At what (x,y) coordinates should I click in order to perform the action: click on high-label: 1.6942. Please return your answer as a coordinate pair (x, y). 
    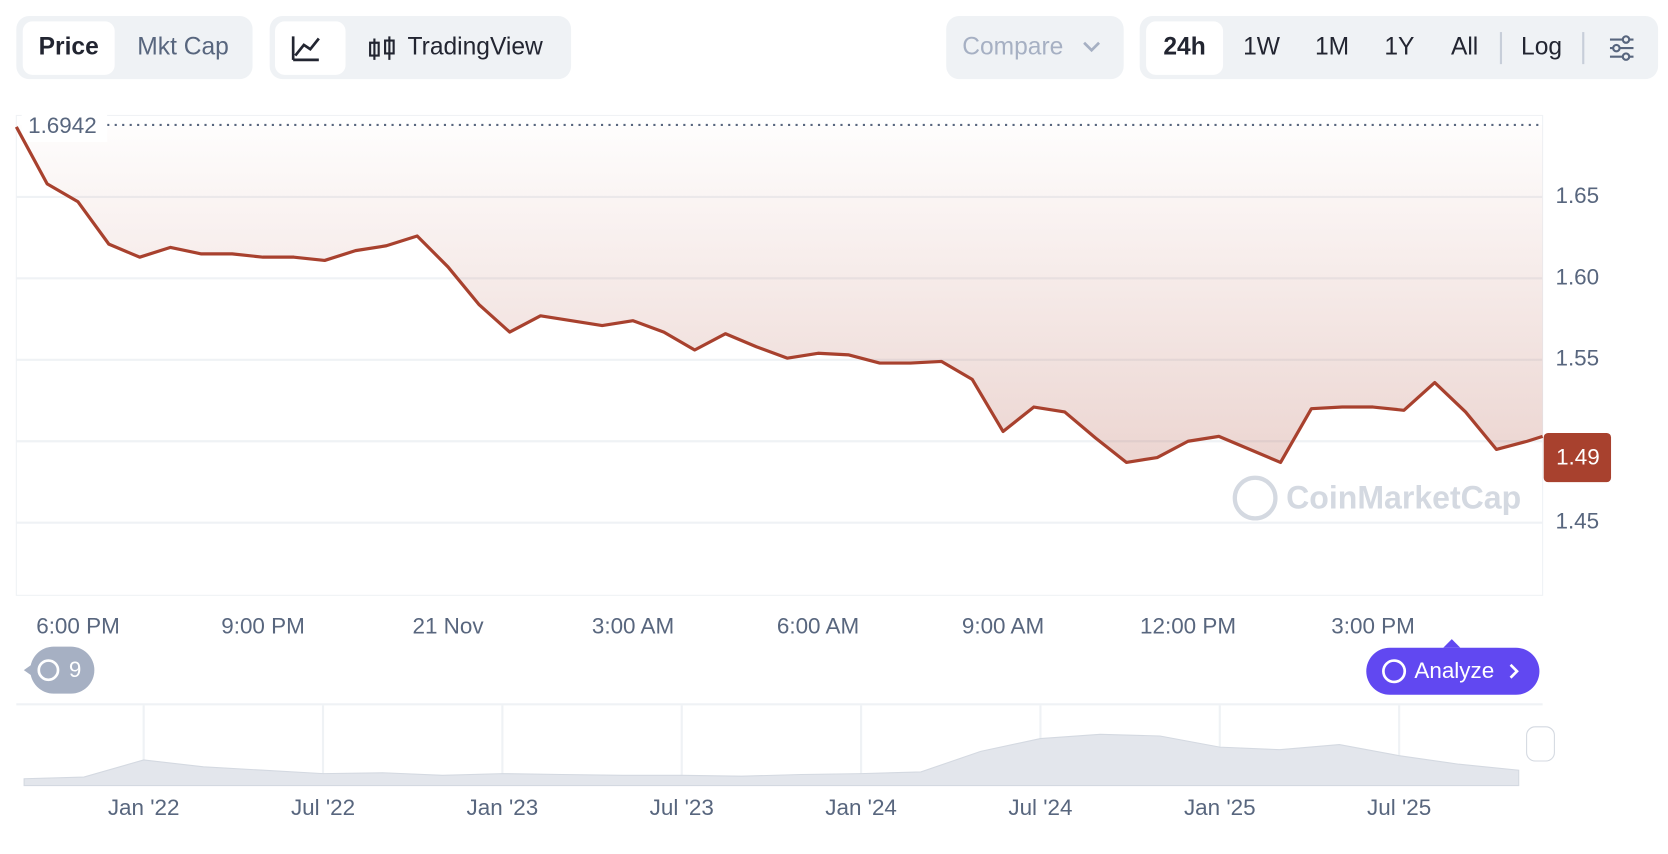
    Looking at the image, I should click on (62, 125).